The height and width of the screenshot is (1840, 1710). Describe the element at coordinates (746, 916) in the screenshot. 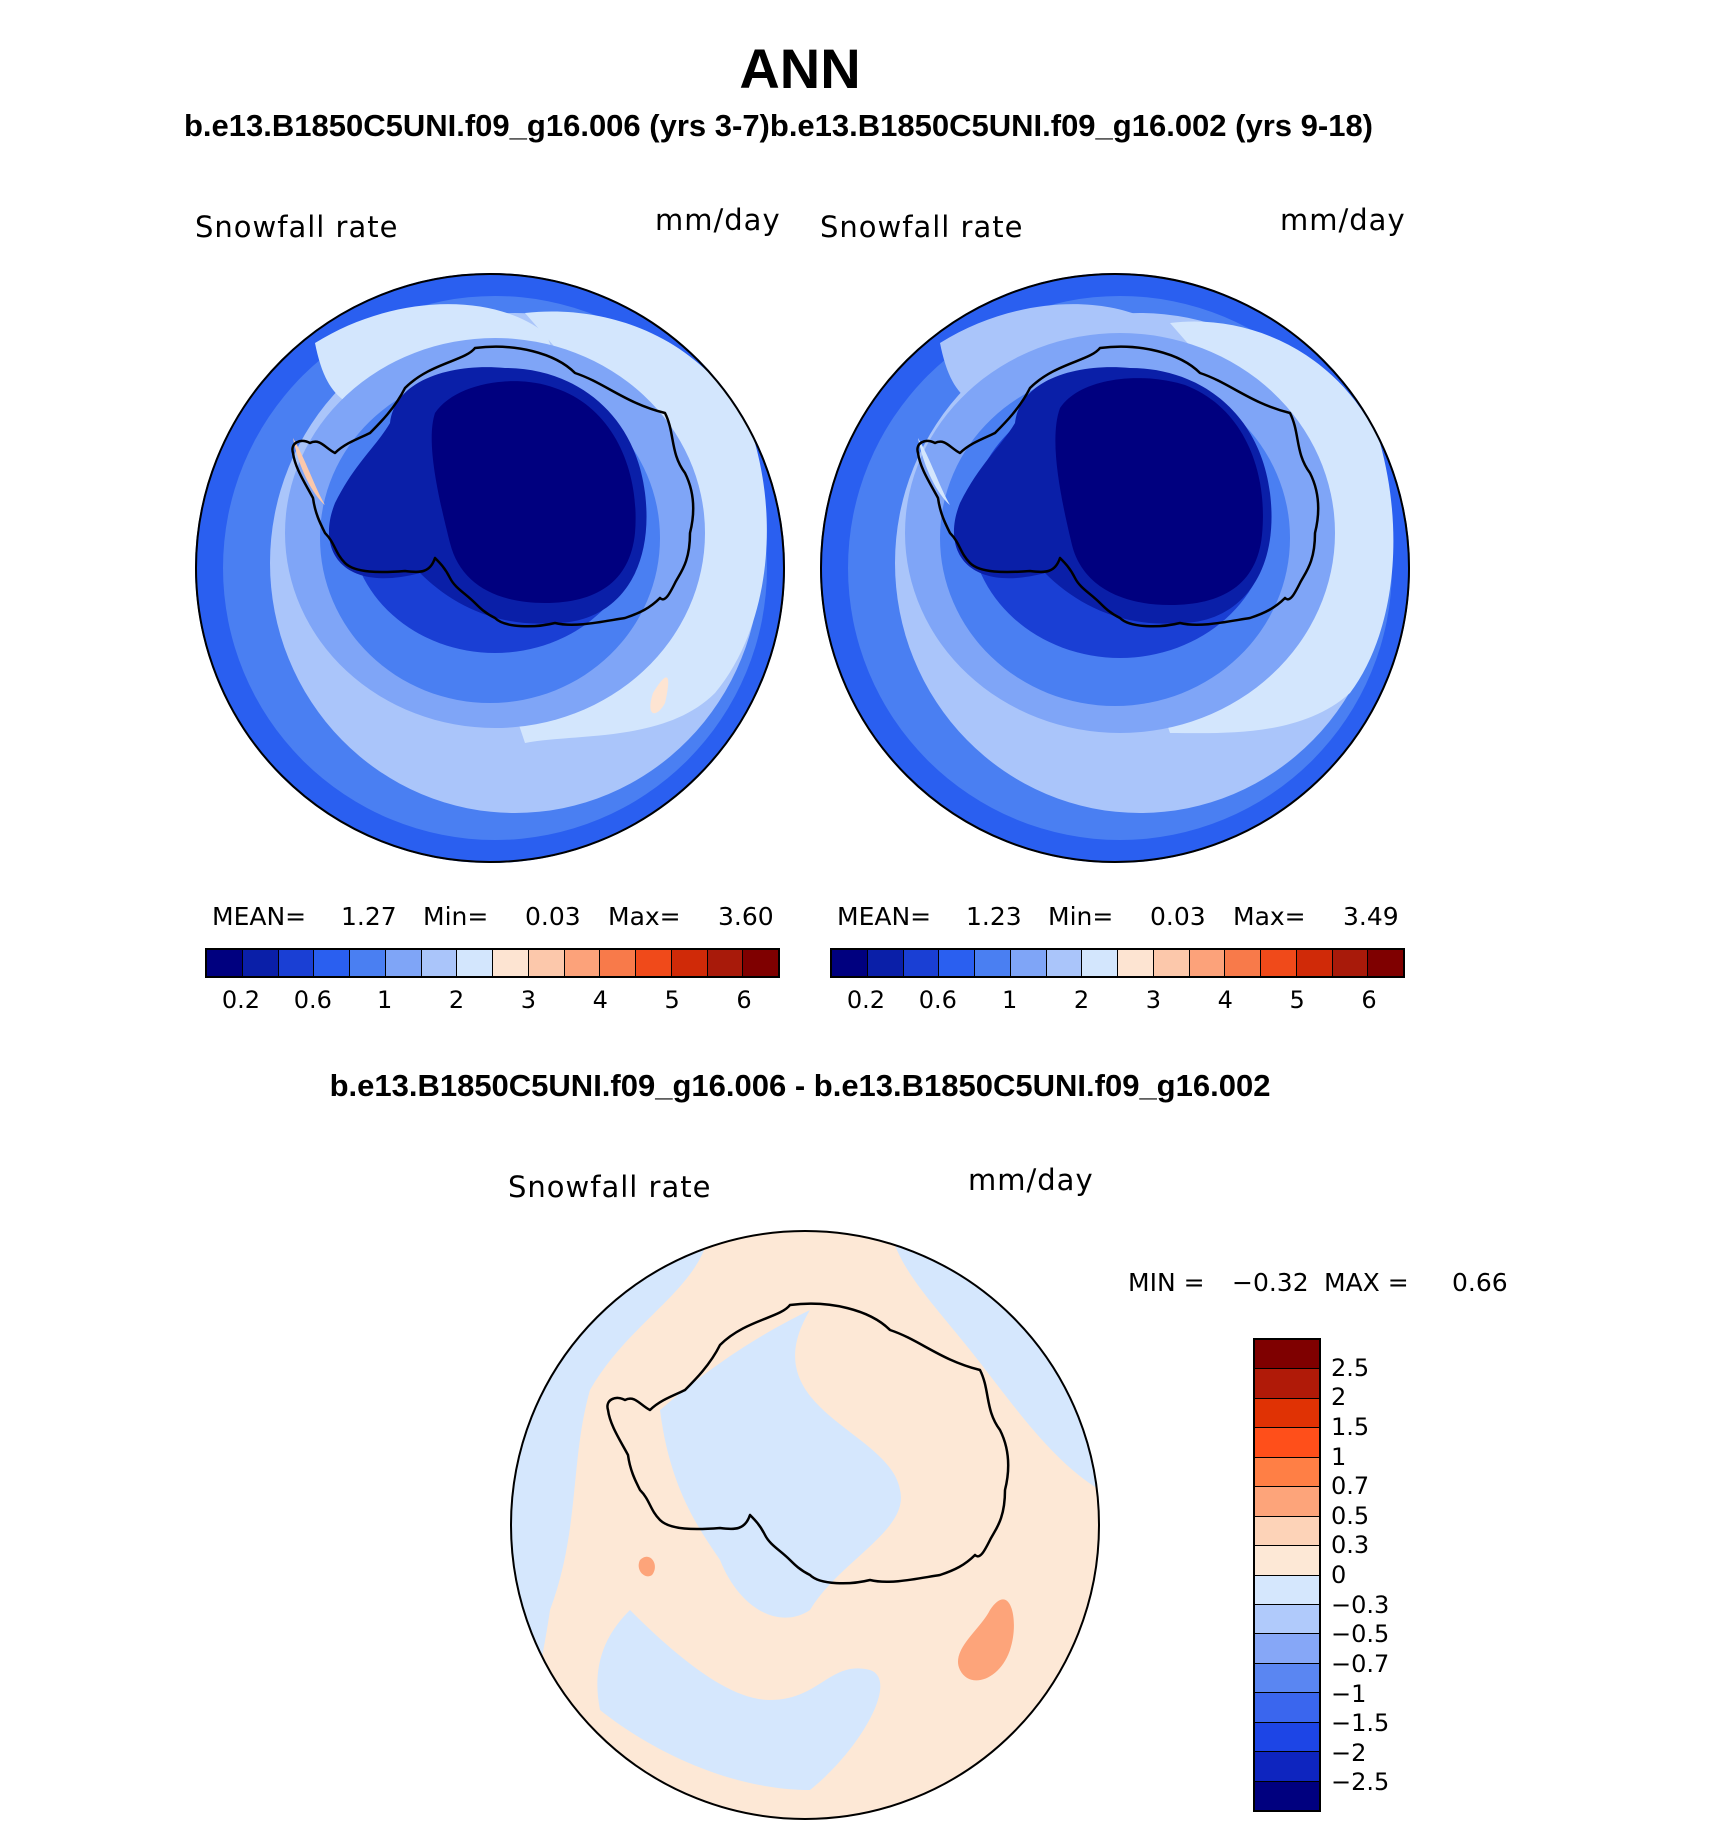

I see `panel1-max-value: 3.60` at that location.